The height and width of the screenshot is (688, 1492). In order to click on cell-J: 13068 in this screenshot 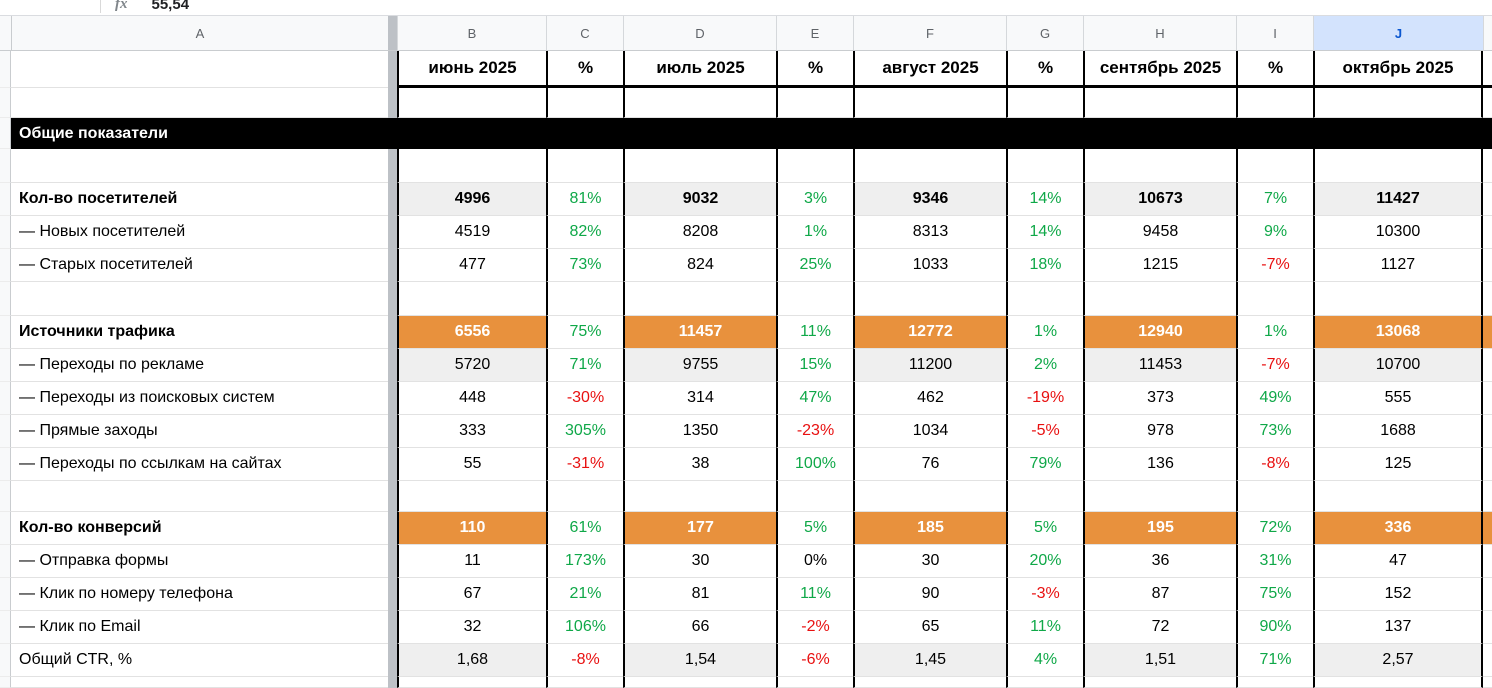, I will do `click(1398, 332)`.